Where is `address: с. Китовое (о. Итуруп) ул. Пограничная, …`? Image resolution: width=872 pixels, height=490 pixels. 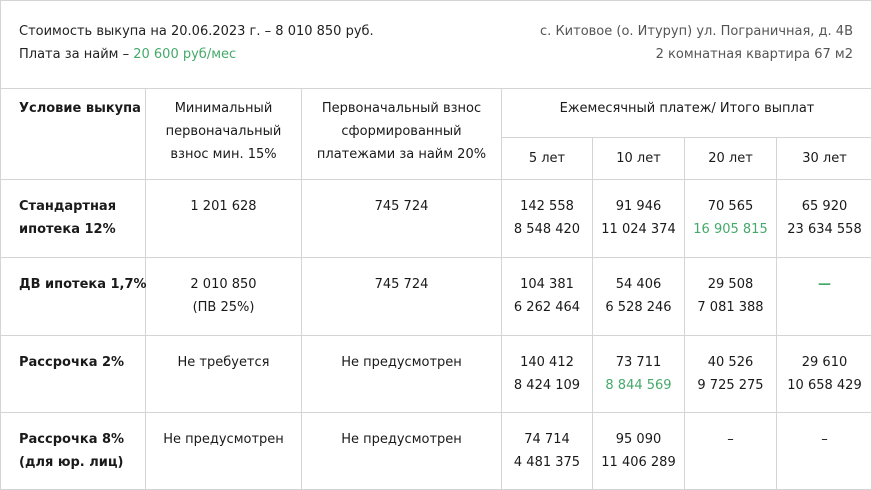 address: с. Китовое (о. Итуруп) ул. Пограничная, … is located at coordinates (696, 31).